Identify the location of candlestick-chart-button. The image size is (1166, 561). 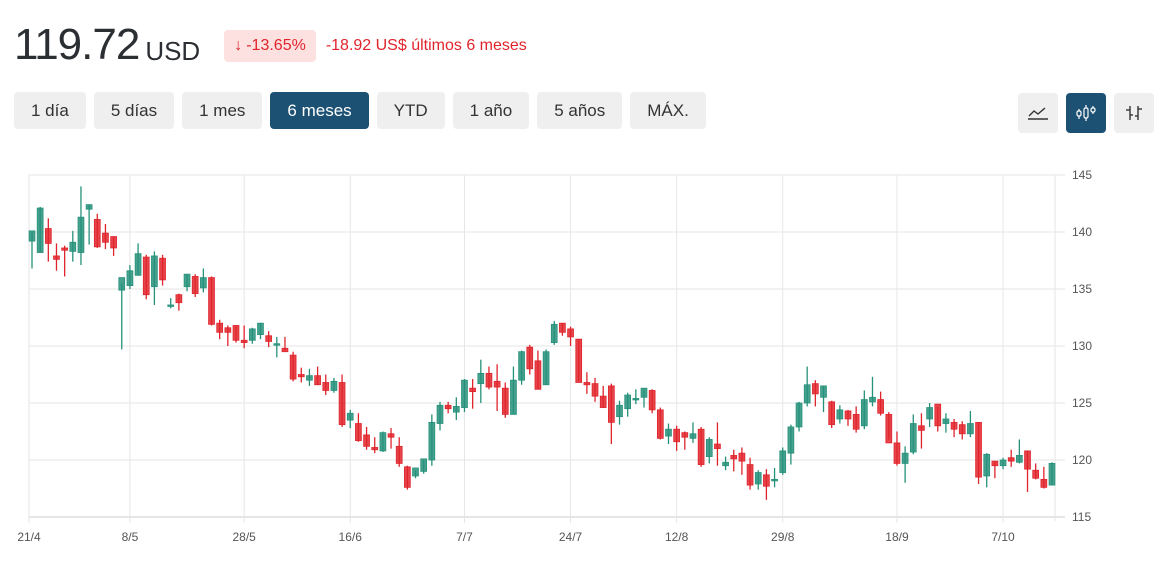
(1086, 113).